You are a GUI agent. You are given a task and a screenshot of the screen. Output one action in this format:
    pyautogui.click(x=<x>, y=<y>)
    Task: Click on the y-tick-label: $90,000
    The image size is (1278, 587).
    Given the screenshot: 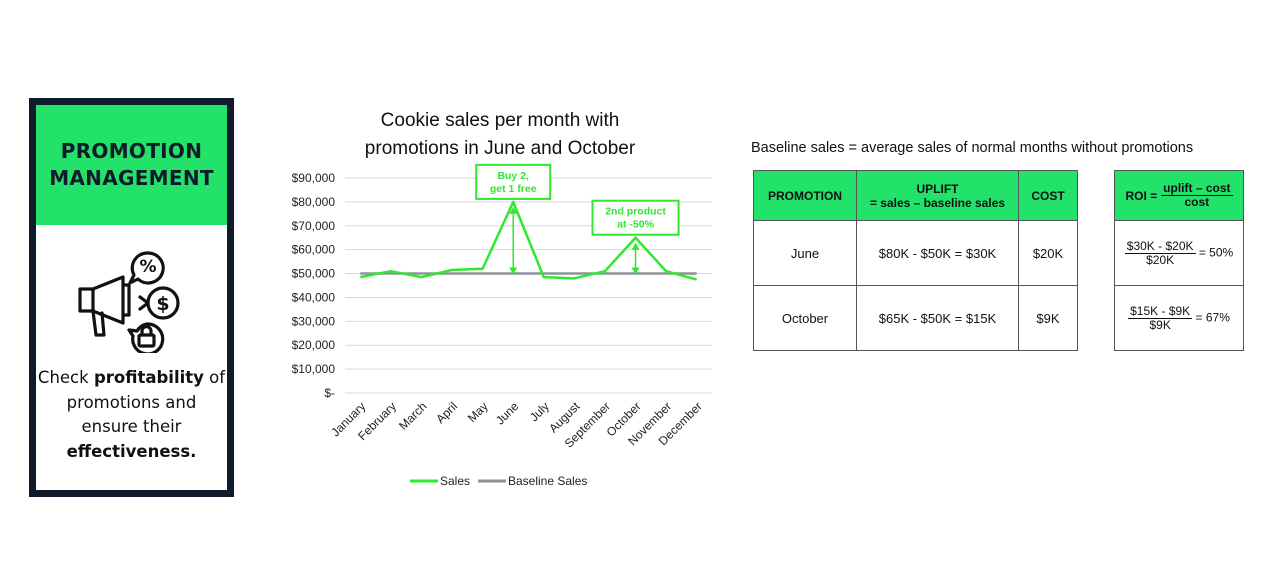 What is the action you would take?
    pyautogui.click(x=314, y=178)
    